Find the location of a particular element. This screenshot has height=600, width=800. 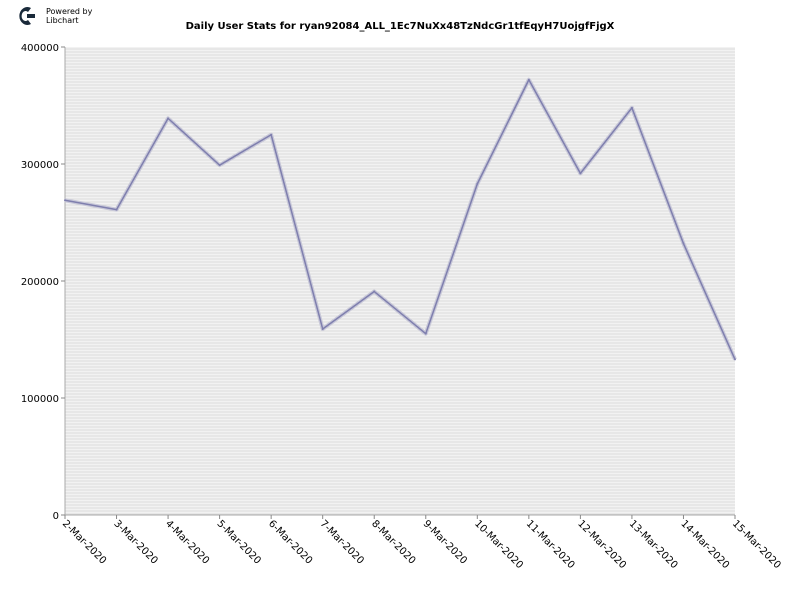

y-tick-label: 0 is located at coordinates (56, 516).